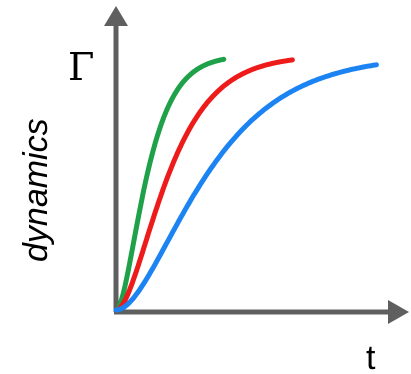 The height and width of the screenshot is (374, 411). Describe the element at coordinates (81, 67) in the screenshot. I see `saturation-level-label: Γ` at that location.